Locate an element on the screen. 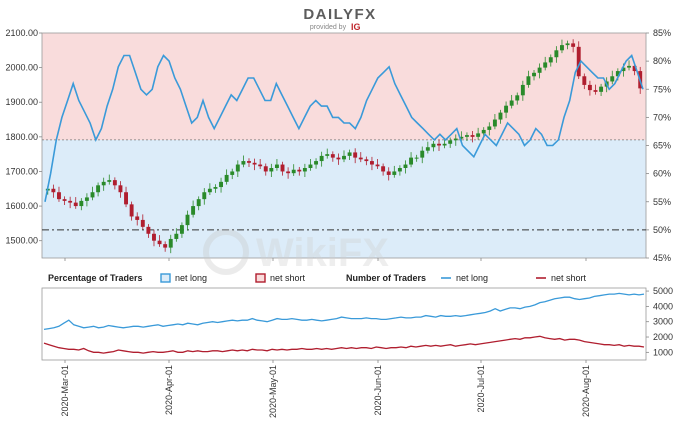  left-tick-label: 1700.00 is located at coordinates (21, 171).